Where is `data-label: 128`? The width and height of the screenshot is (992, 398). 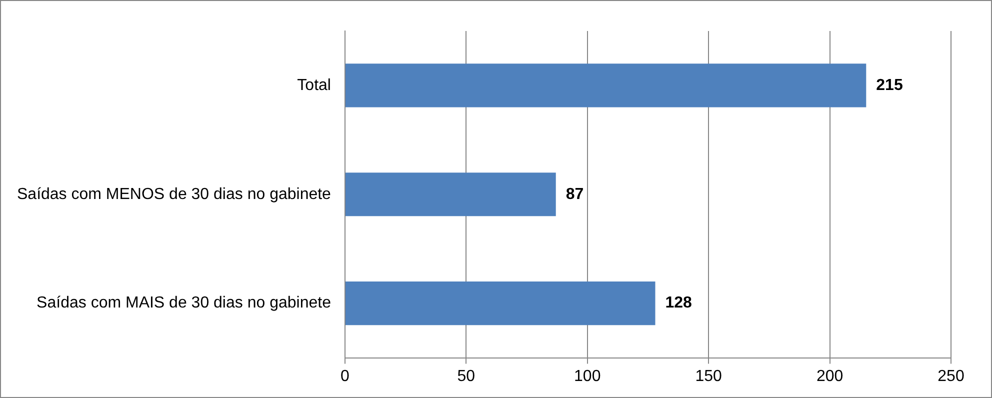
data-label: 128 is located at coordinates (678, 303).